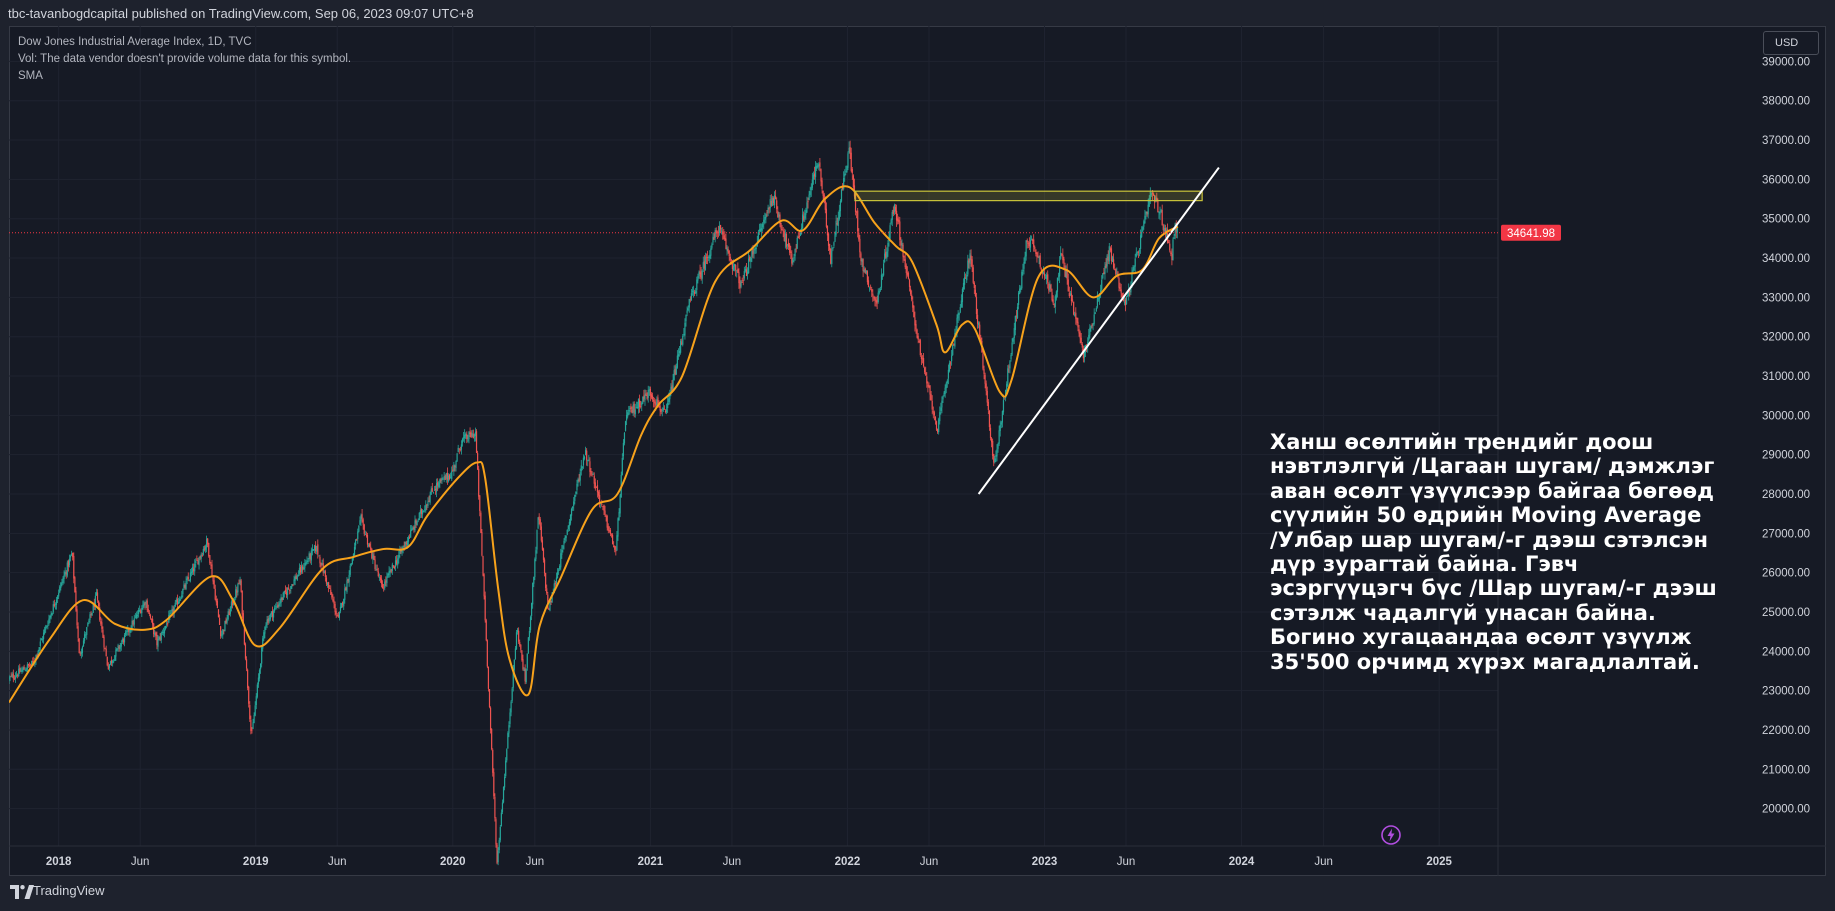 This screenshot has width=1835, height=911. I want to click on x-tick-label: Jun, so click(732, 862).